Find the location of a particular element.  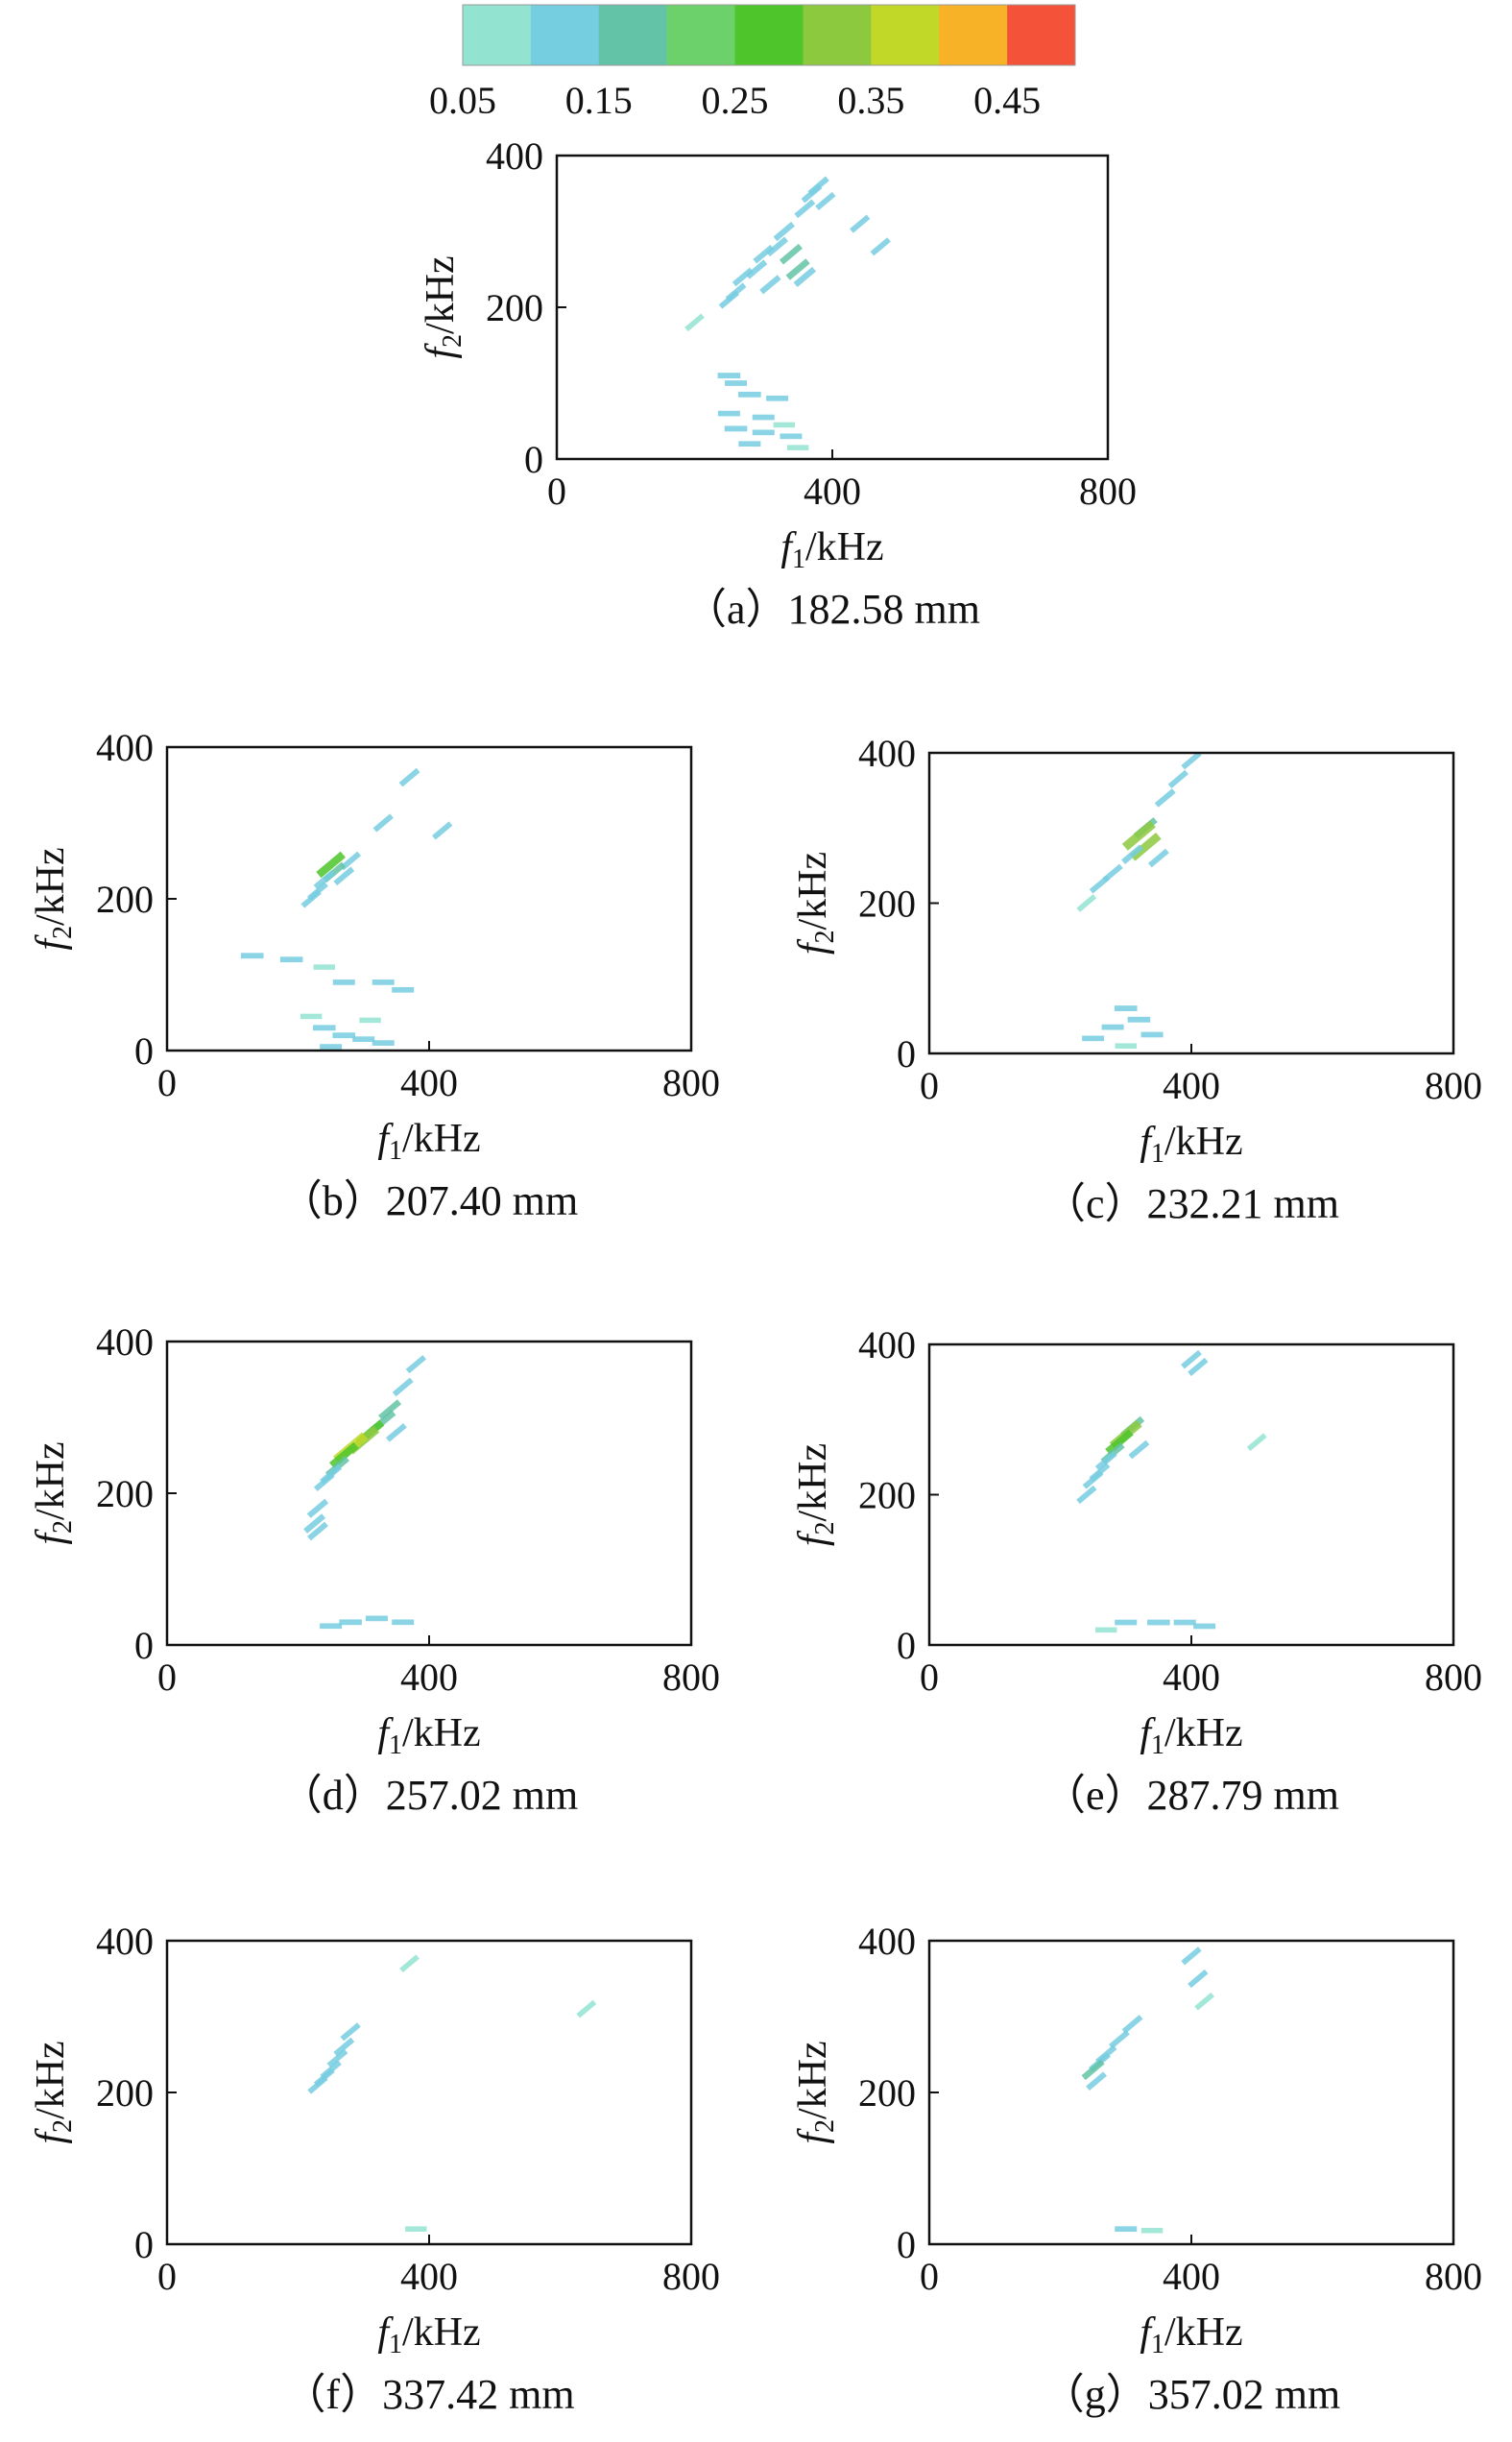

colorbar-tick-label: 0.15 is located at coordinates (599, 100).